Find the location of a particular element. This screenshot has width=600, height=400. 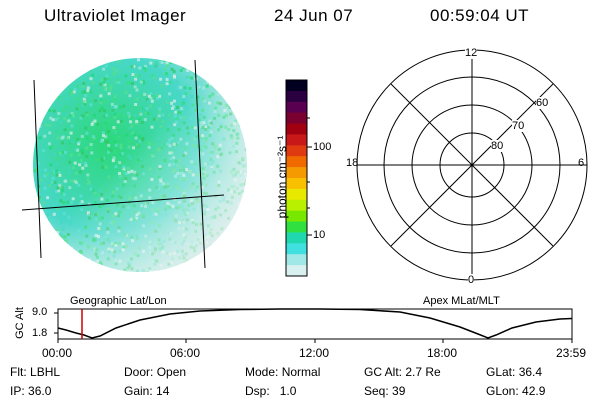

mlat-label-80: 80 is located at coordinates (497, 146).